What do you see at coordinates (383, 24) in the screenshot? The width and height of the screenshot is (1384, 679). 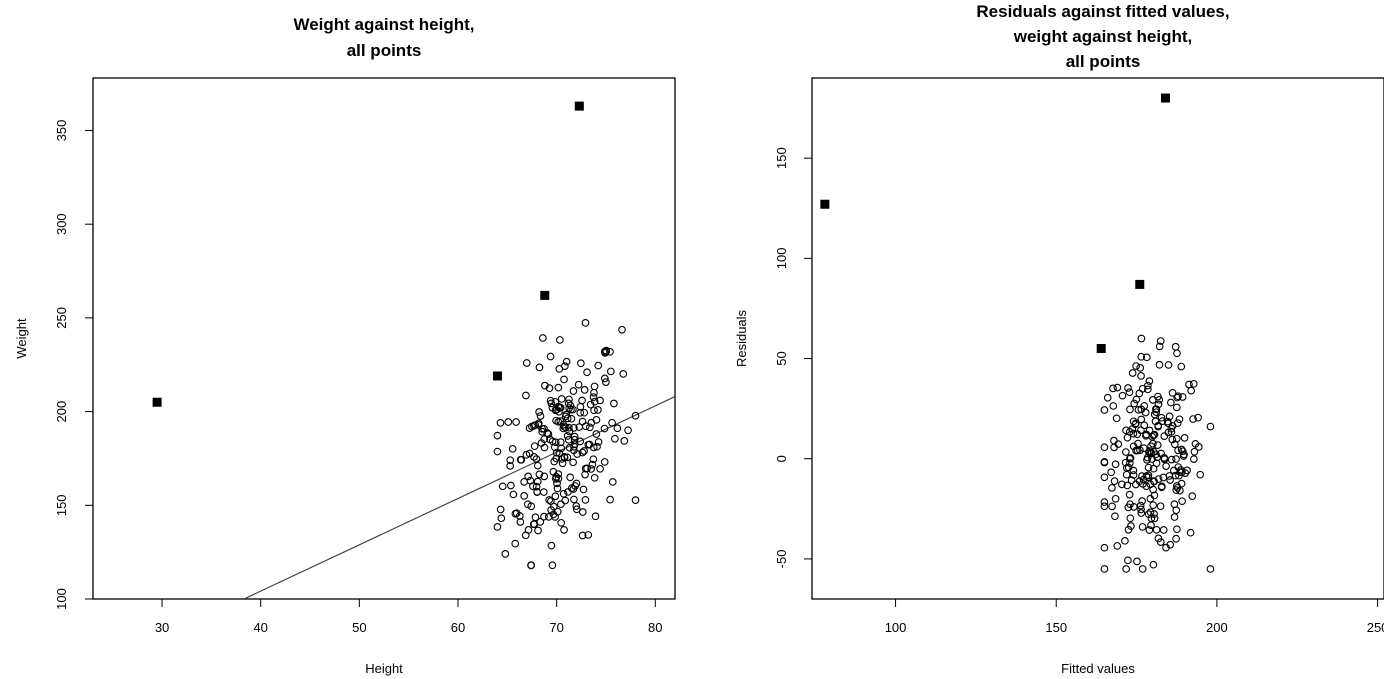 I see `chart-title-line: Weight against height,` at bounding box center [383, 24].